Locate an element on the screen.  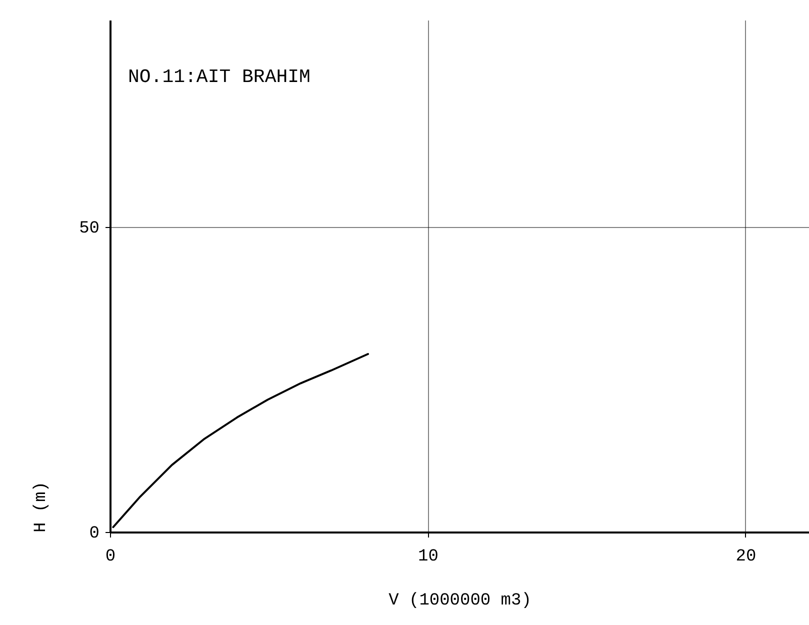
x-tick-label: 20 is located at coordinates (746, 557).